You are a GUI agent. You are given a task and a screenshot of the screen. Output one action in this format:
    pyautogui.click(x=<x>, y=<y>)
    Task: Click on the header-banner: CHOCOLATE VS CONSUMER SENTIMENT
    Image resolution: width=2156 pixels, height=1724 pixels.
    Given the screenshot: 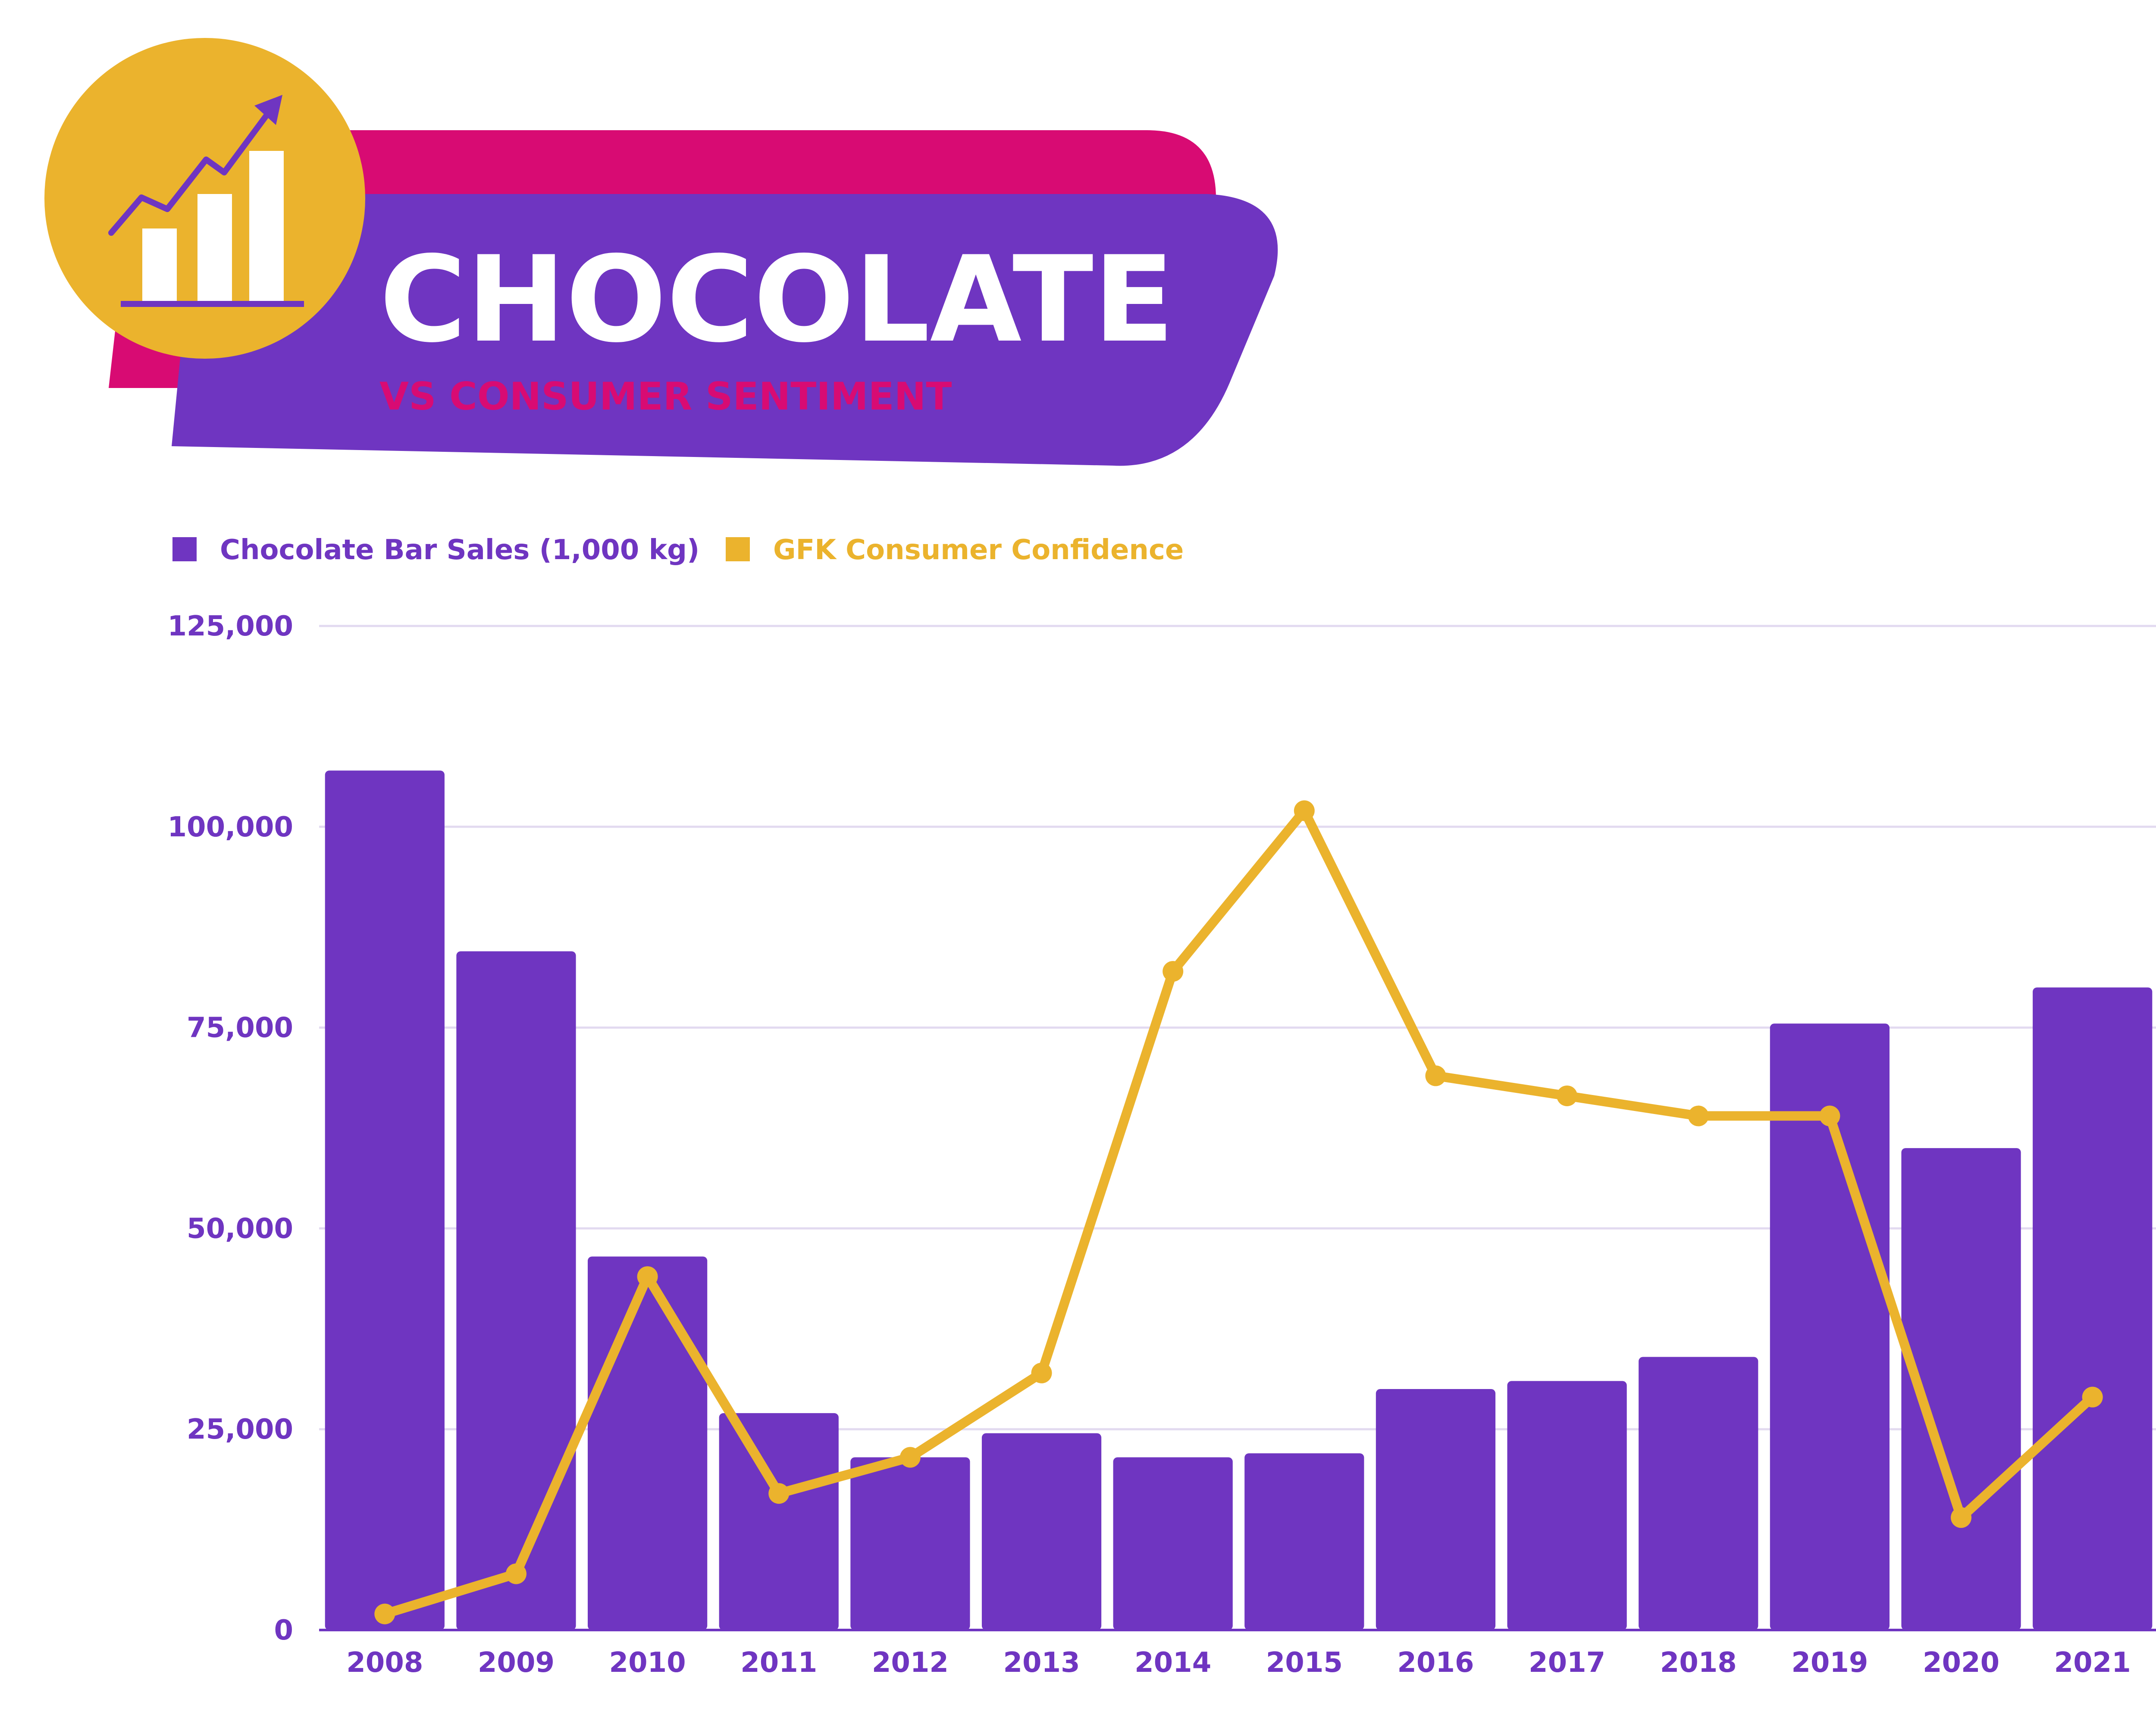 What is the action you would take?
    pyautogui.click(x=693, y=298)
    